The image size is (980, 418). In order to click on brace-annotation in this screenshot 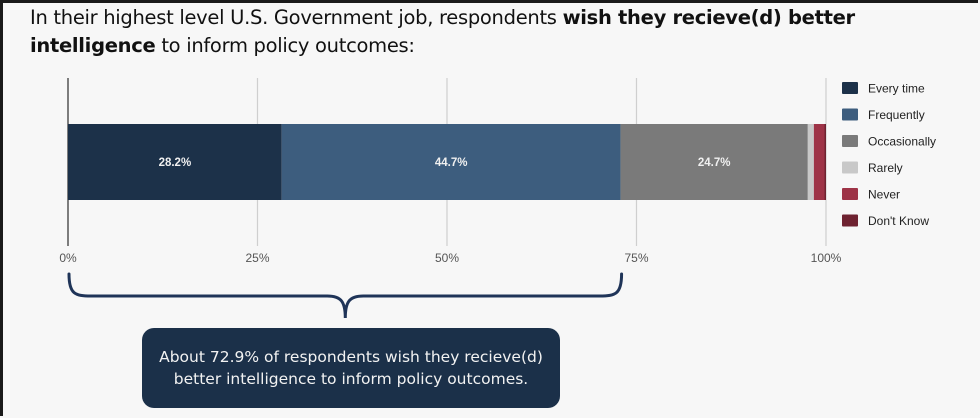, I will do `click(345, 295)`.